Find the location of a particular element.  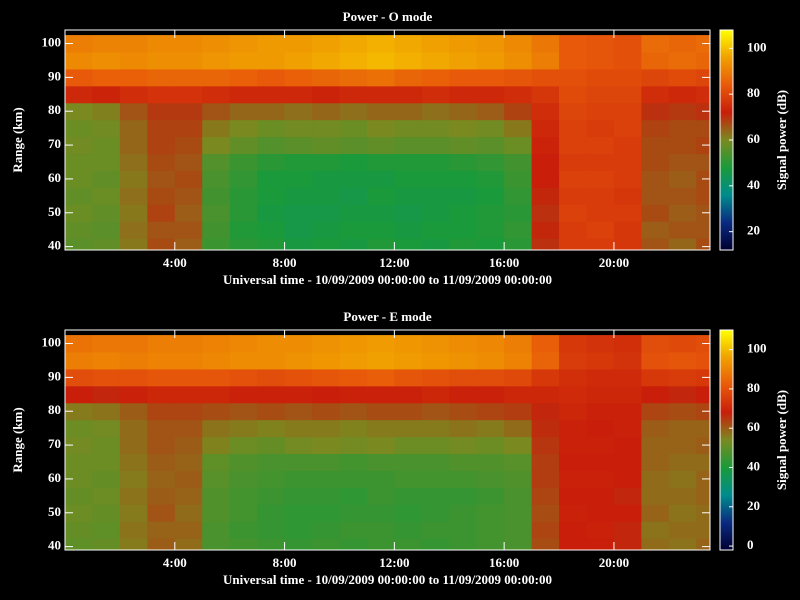

colorbar-tick-label: 60 is located at coordinates (753, 138).